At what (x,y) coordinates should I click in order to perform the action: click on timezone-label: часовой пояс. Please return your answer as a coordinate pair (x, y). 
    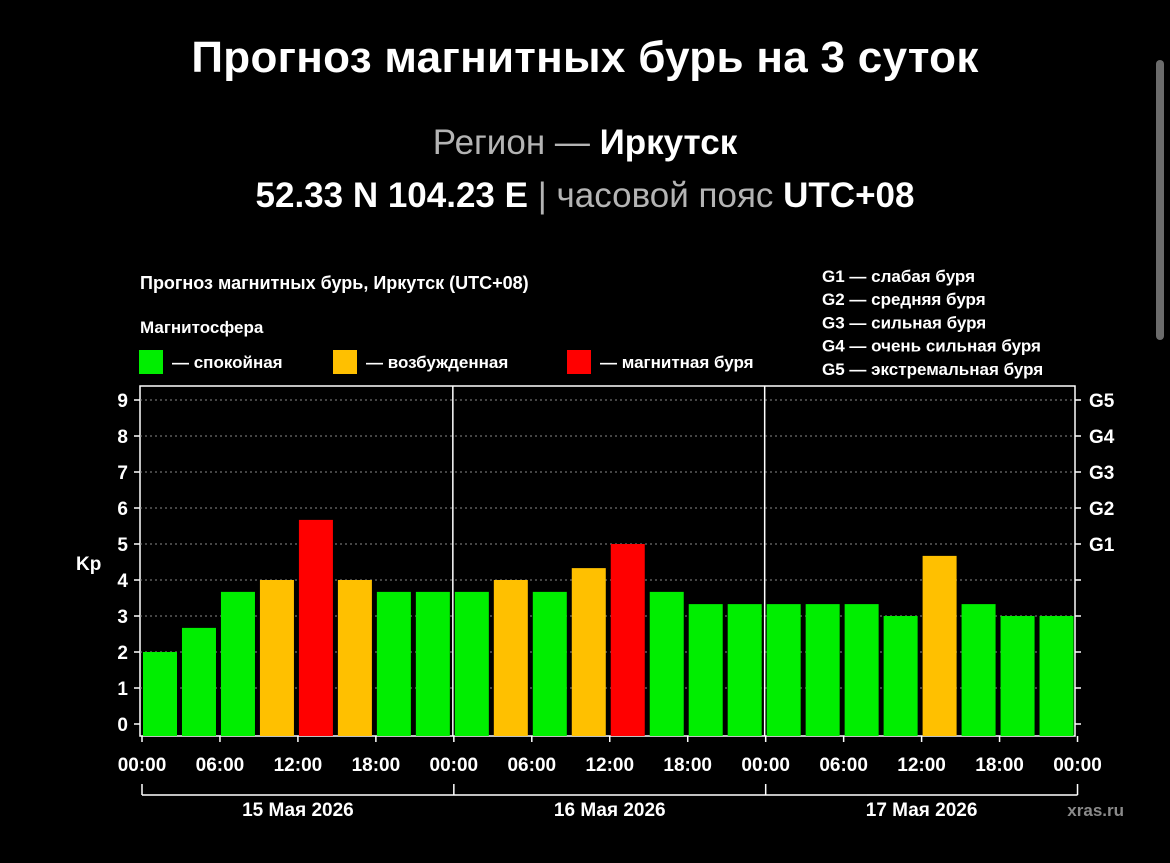
    Looking at the image, I should click on (665, 195).